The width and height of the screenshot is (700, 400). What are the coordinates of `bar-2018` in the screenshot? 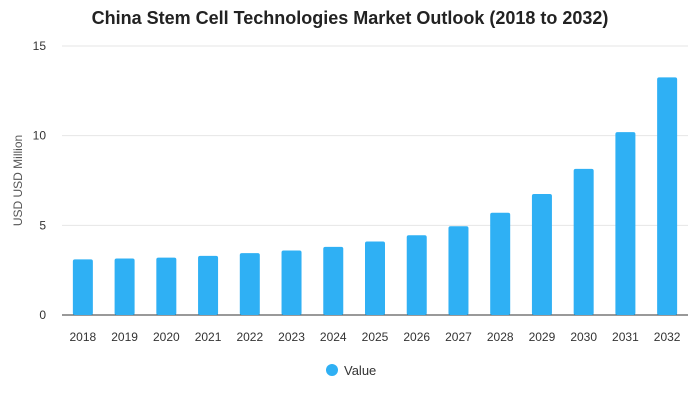 It's located at (82, 287).